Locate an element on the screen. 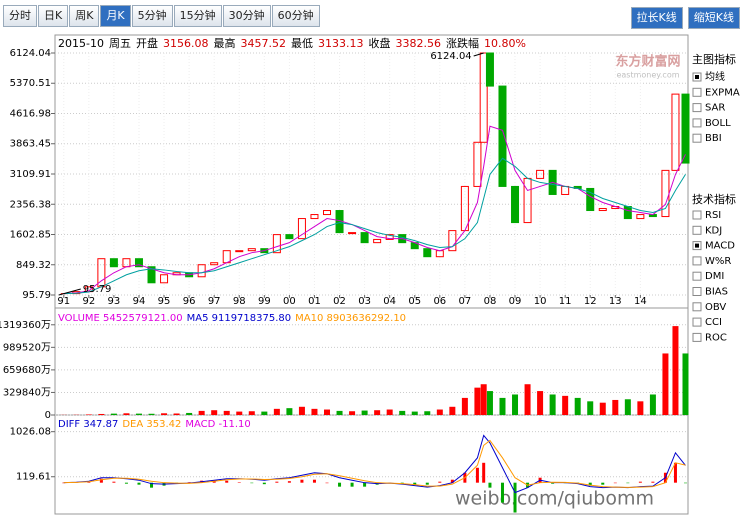 The width and height of the screenshot is (745, 515). annotation-line is located at coordinates (478, 54).